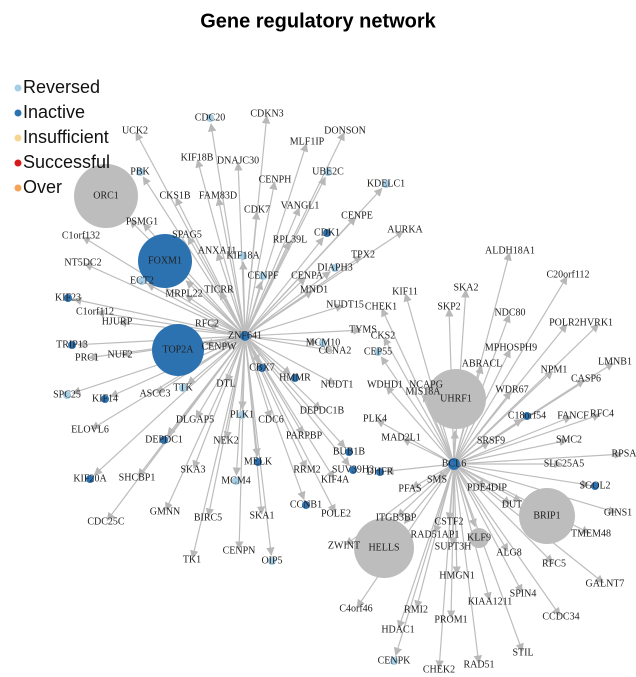 This screenshot has width=636, height=677. What do you see at coordinates (258, 461) in the screenshot?
I see `node-label: MELK` at bounding box center [258, 461].